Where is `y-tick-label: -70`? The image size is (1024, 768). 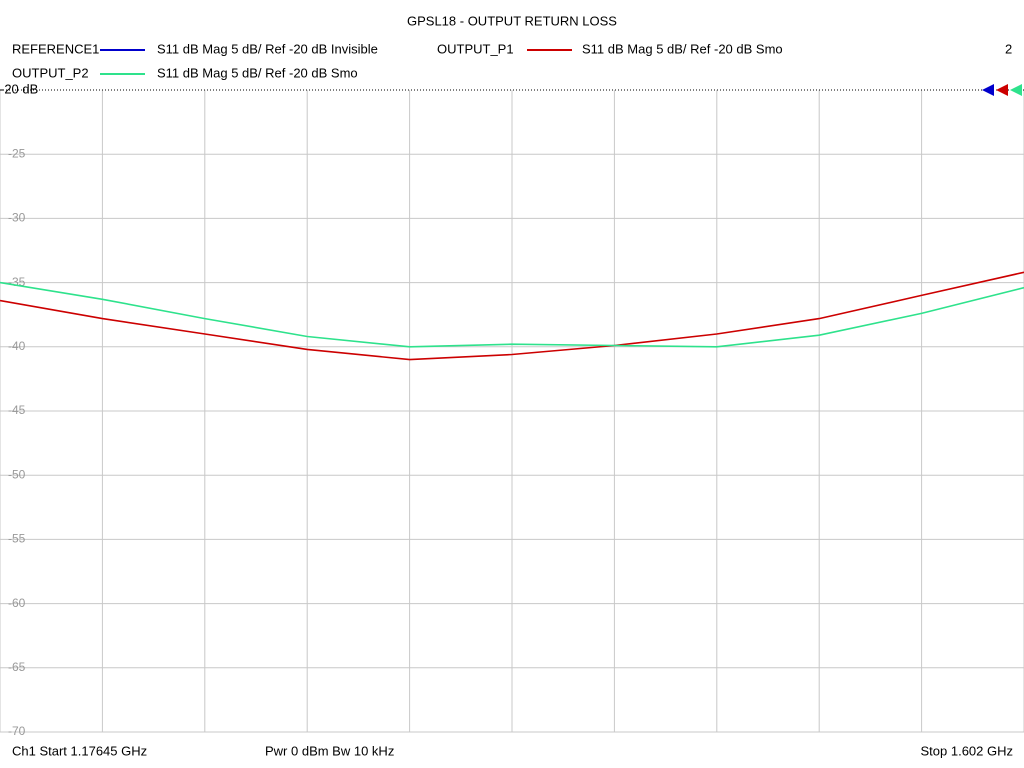 y-tick-label: -70 is located at coordinates (17, 731).